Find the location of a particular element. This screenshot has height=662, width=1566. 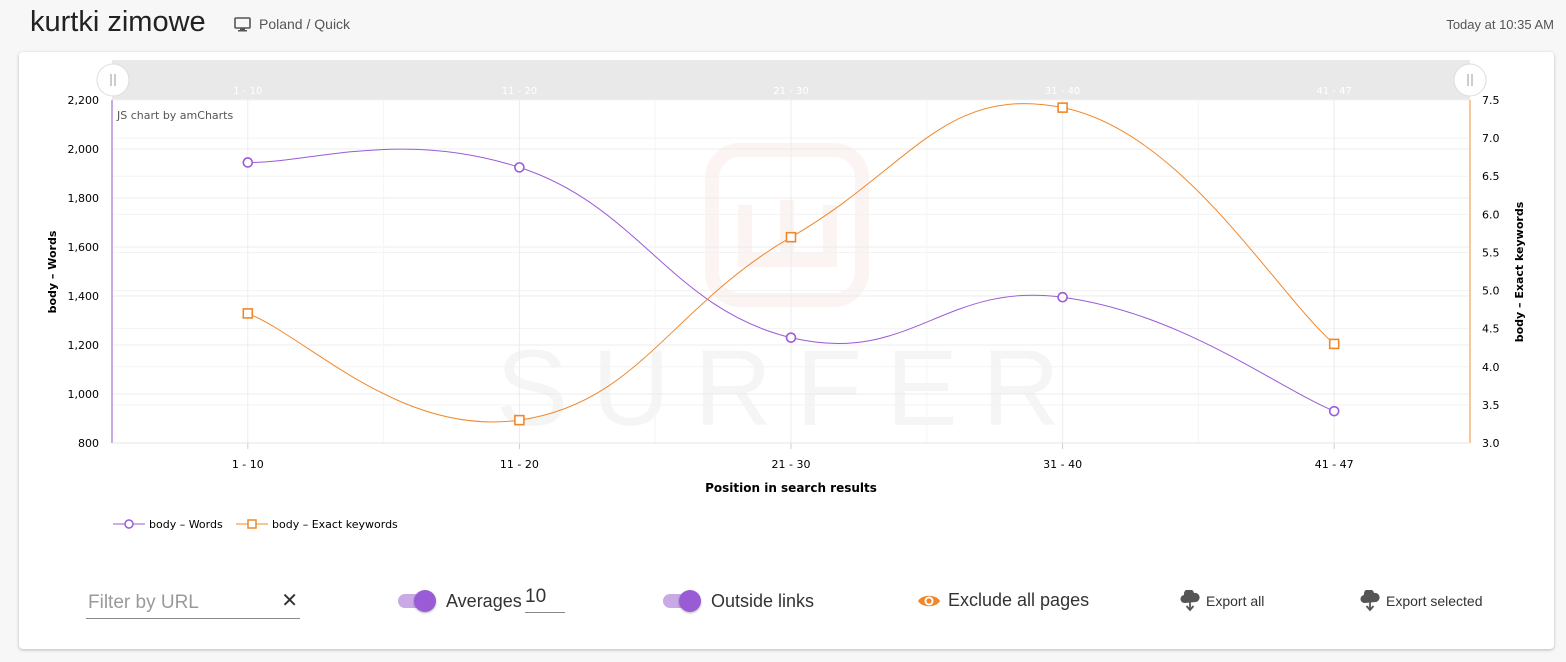

y-right-tick-label: 4.0 is located at coordinates (1491, 367).